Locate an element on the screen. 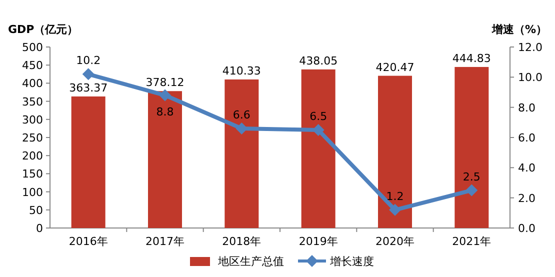 This screenshot has width=555, height=277. y-axis-title: GDP（亿元） is located at coordinates (43, 29).